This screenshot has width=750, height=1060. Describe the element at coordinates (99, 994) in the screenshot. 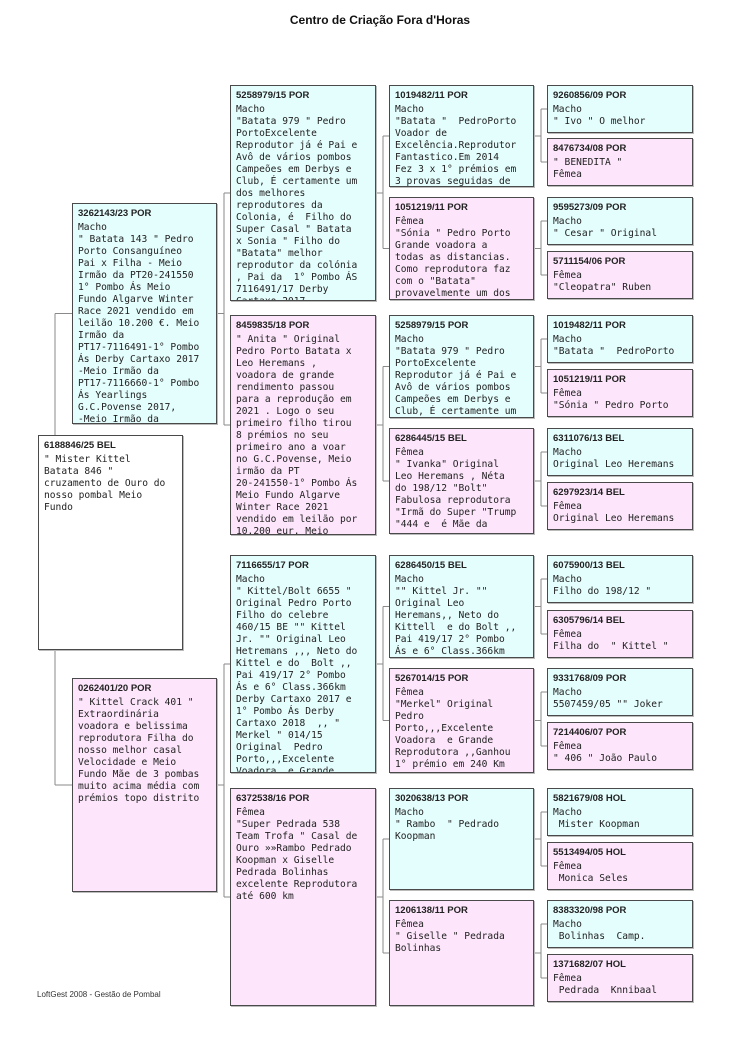

I see `footer-credit: LoftGest 2008 - Gestão de Pombal` at that location.